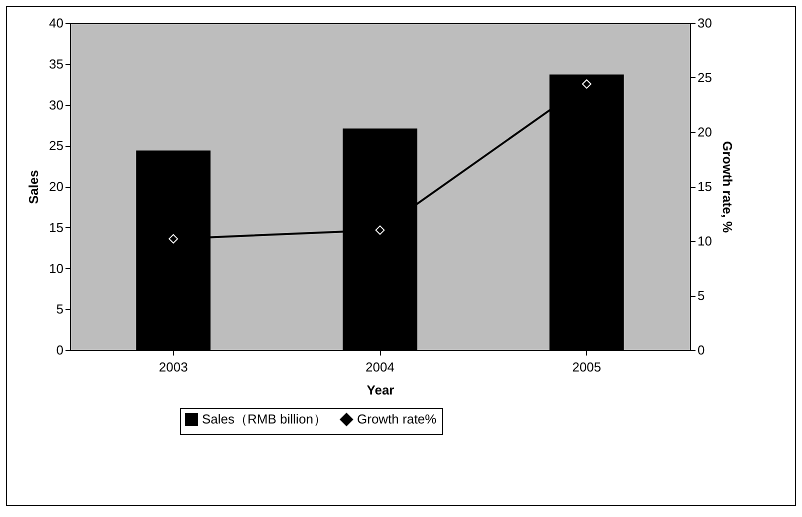 The width and height of the screenshot is (802, 517). Describe the element at coordinates (173, 367) in the screenshot. I see `x-tick-label: 2003` at that location.